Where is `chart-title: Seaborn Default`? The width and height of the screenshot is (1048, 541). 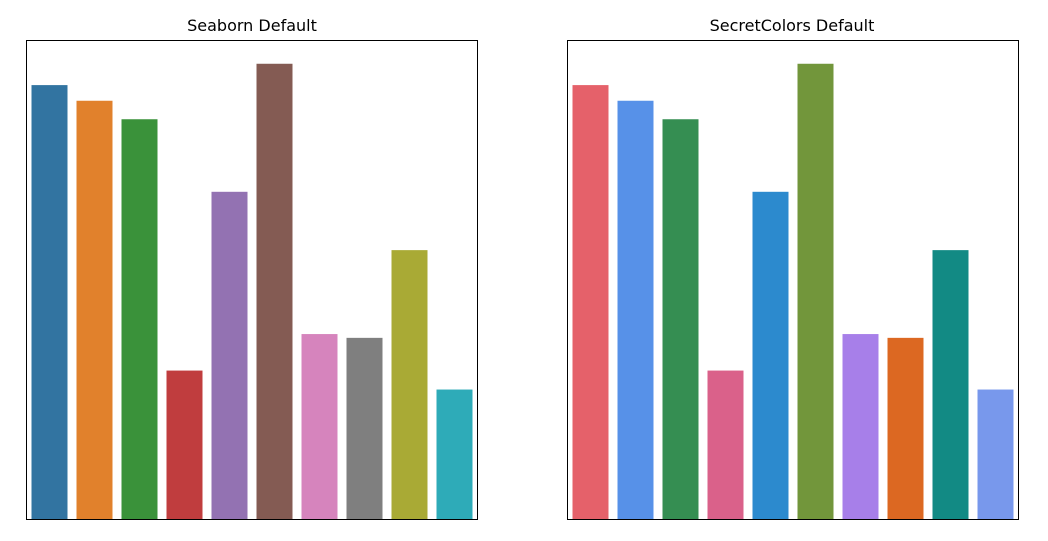 chart-title: Seaborn Default is located at coordinates (252, 25).